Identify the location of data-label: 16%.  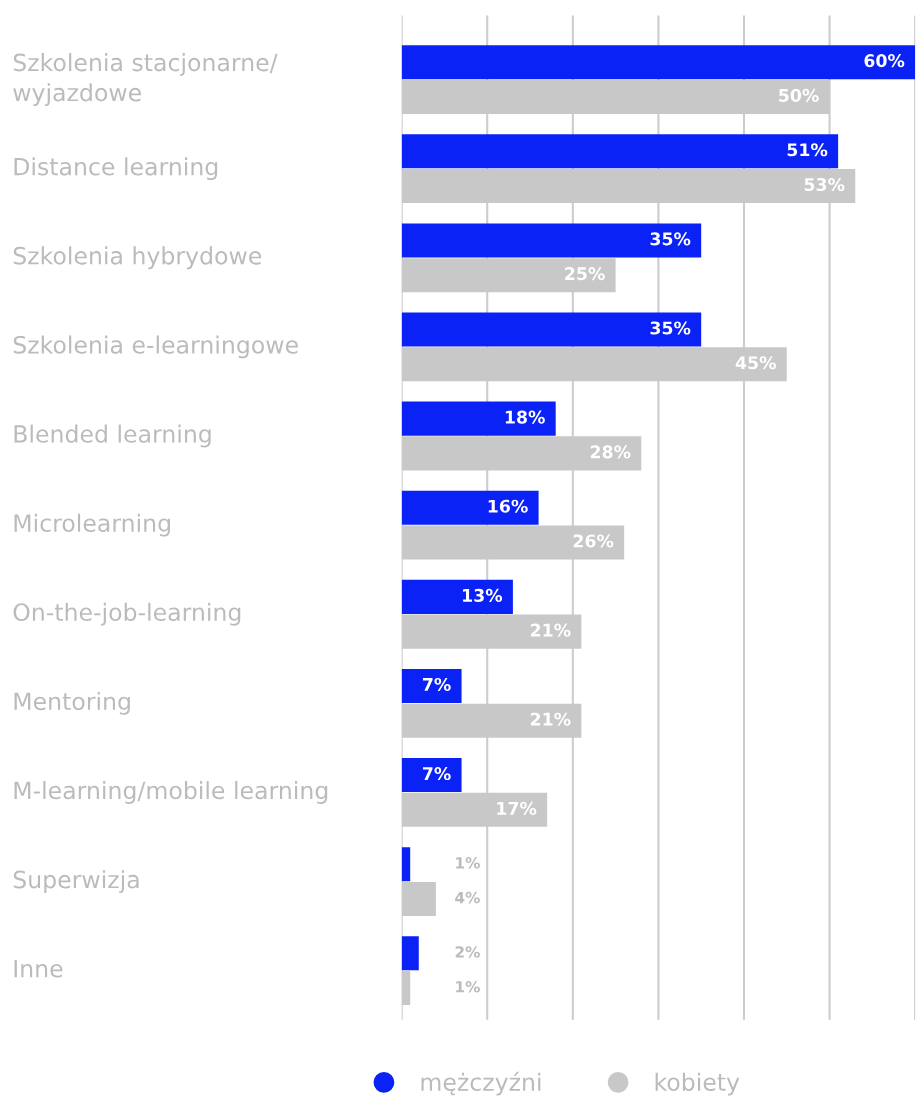
(508, 506).